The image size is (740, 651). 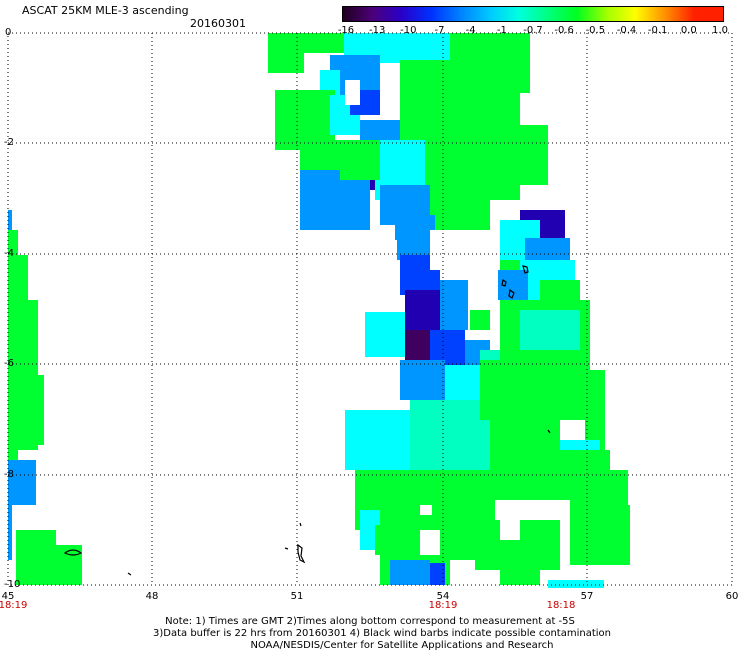 I want to click on colorbar-tick-label: -16, so click(x=346, y=30).